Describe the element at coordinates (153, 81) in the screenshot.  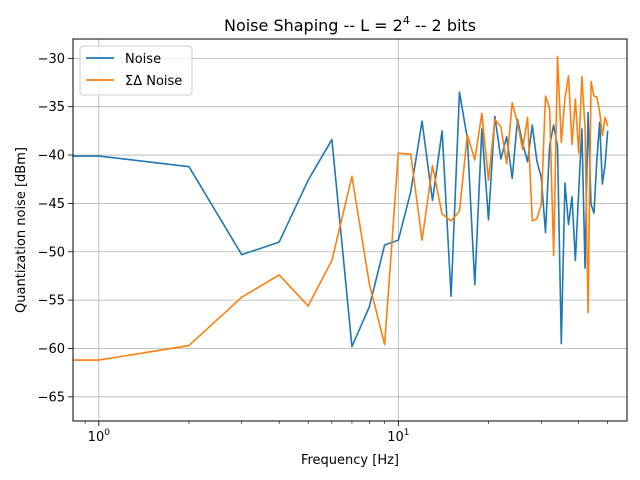
I see `legend-label-sigma-delta-noise: ΣΔ Noise` at that location.